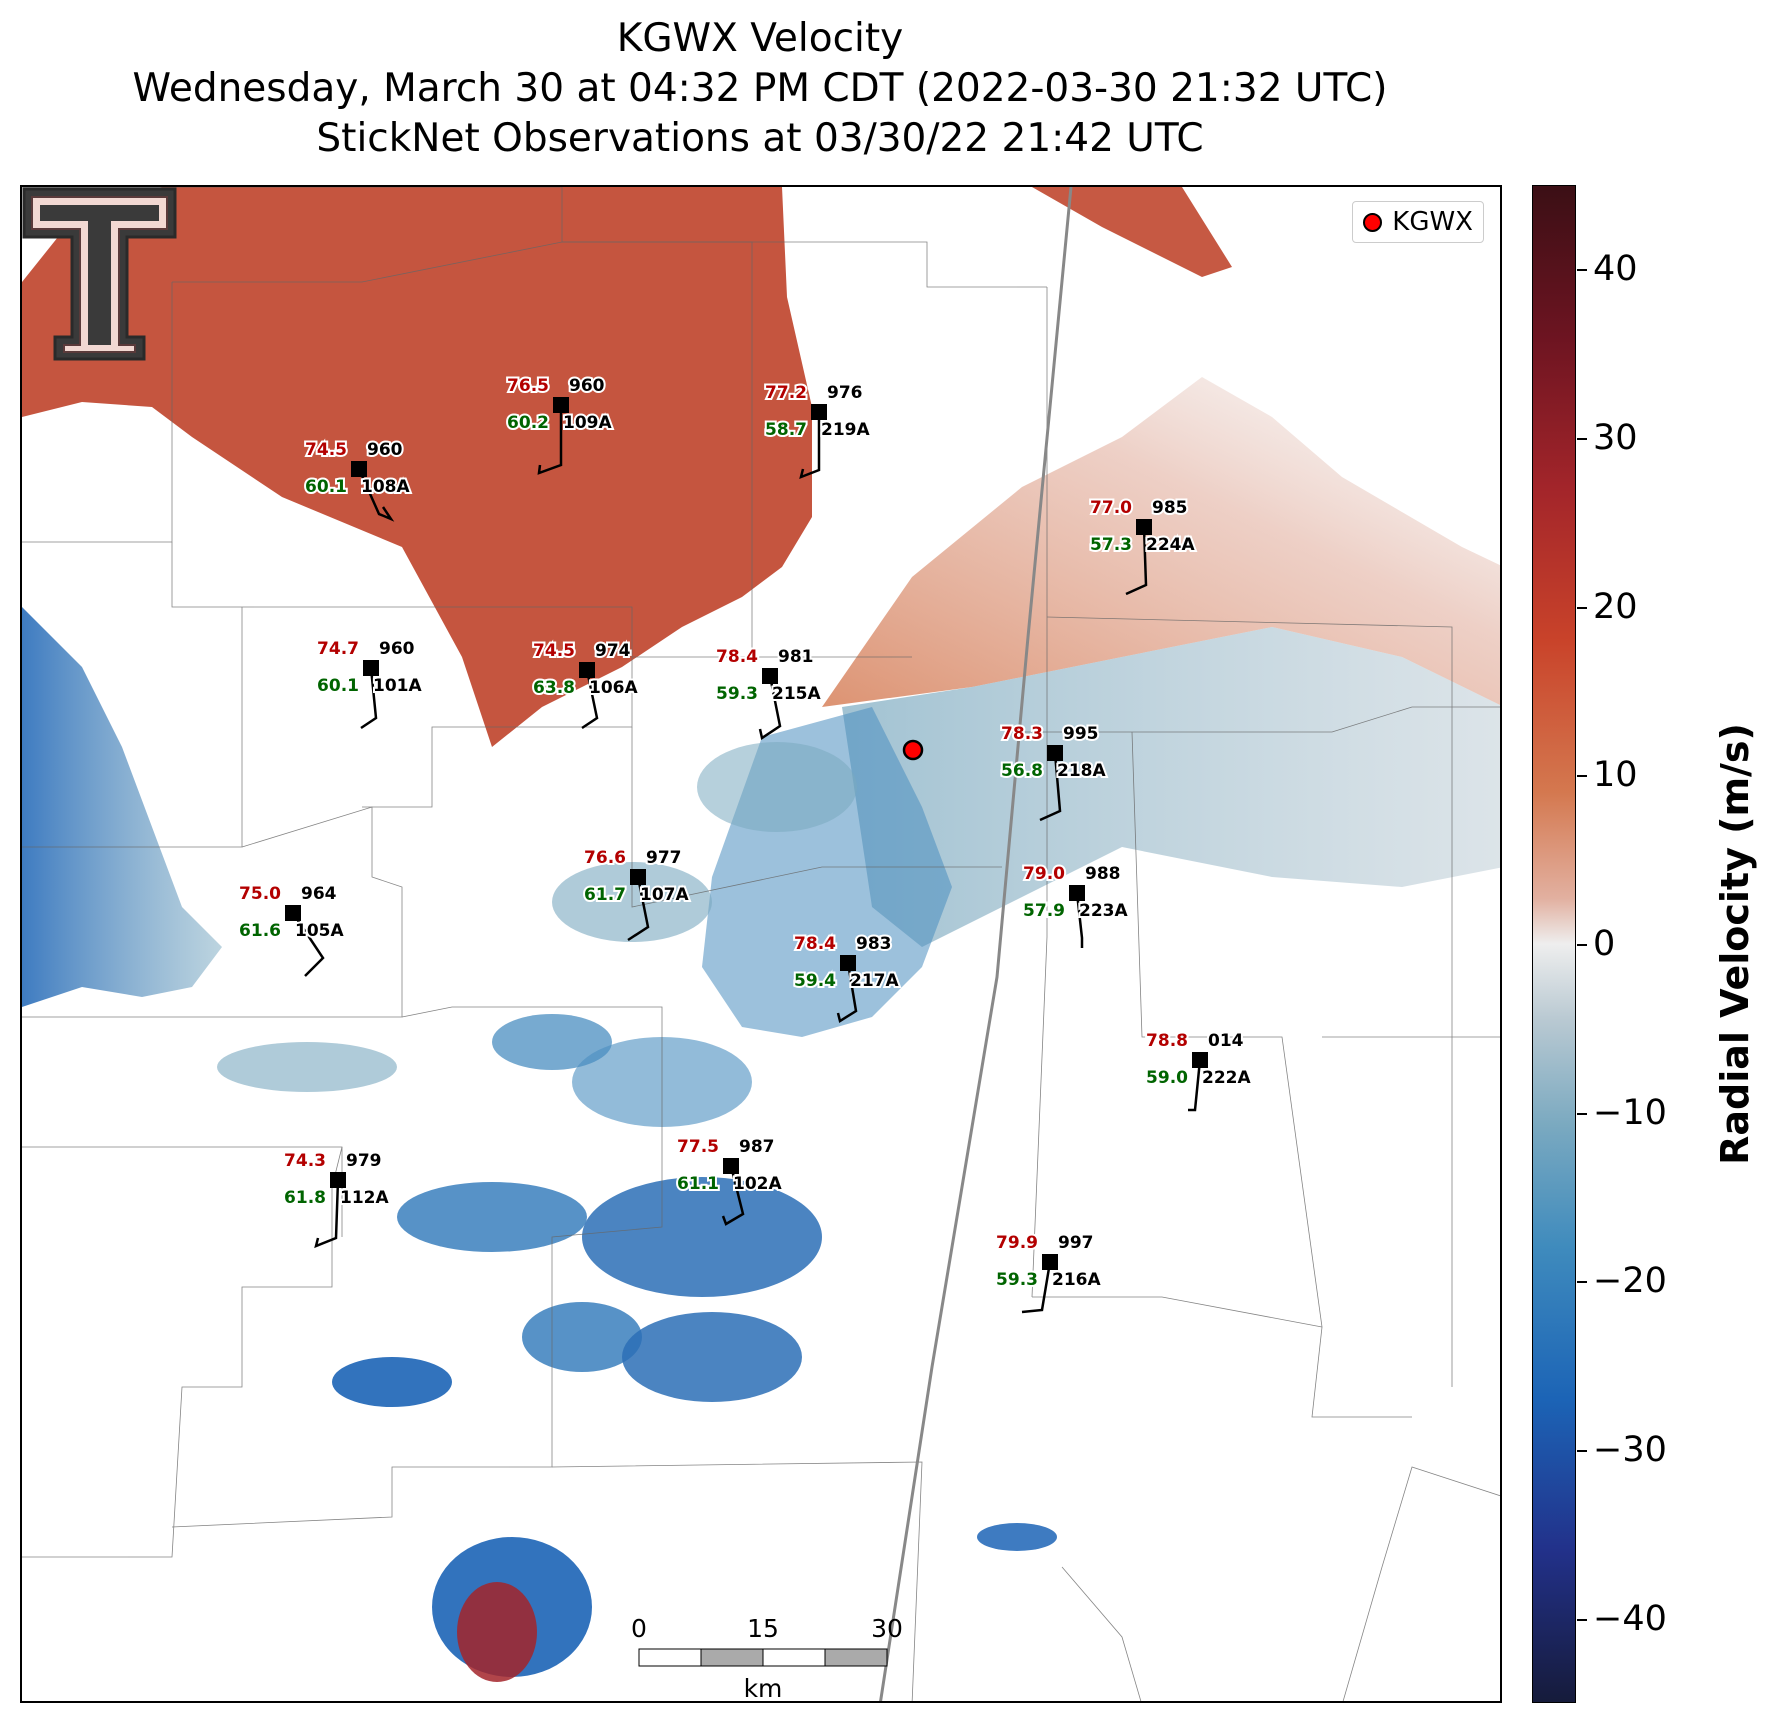 The height and width of the screenshot is (1716, 1773). I want to click on station-107A: 76.6 977 61.7 107A, so click(636, 894).